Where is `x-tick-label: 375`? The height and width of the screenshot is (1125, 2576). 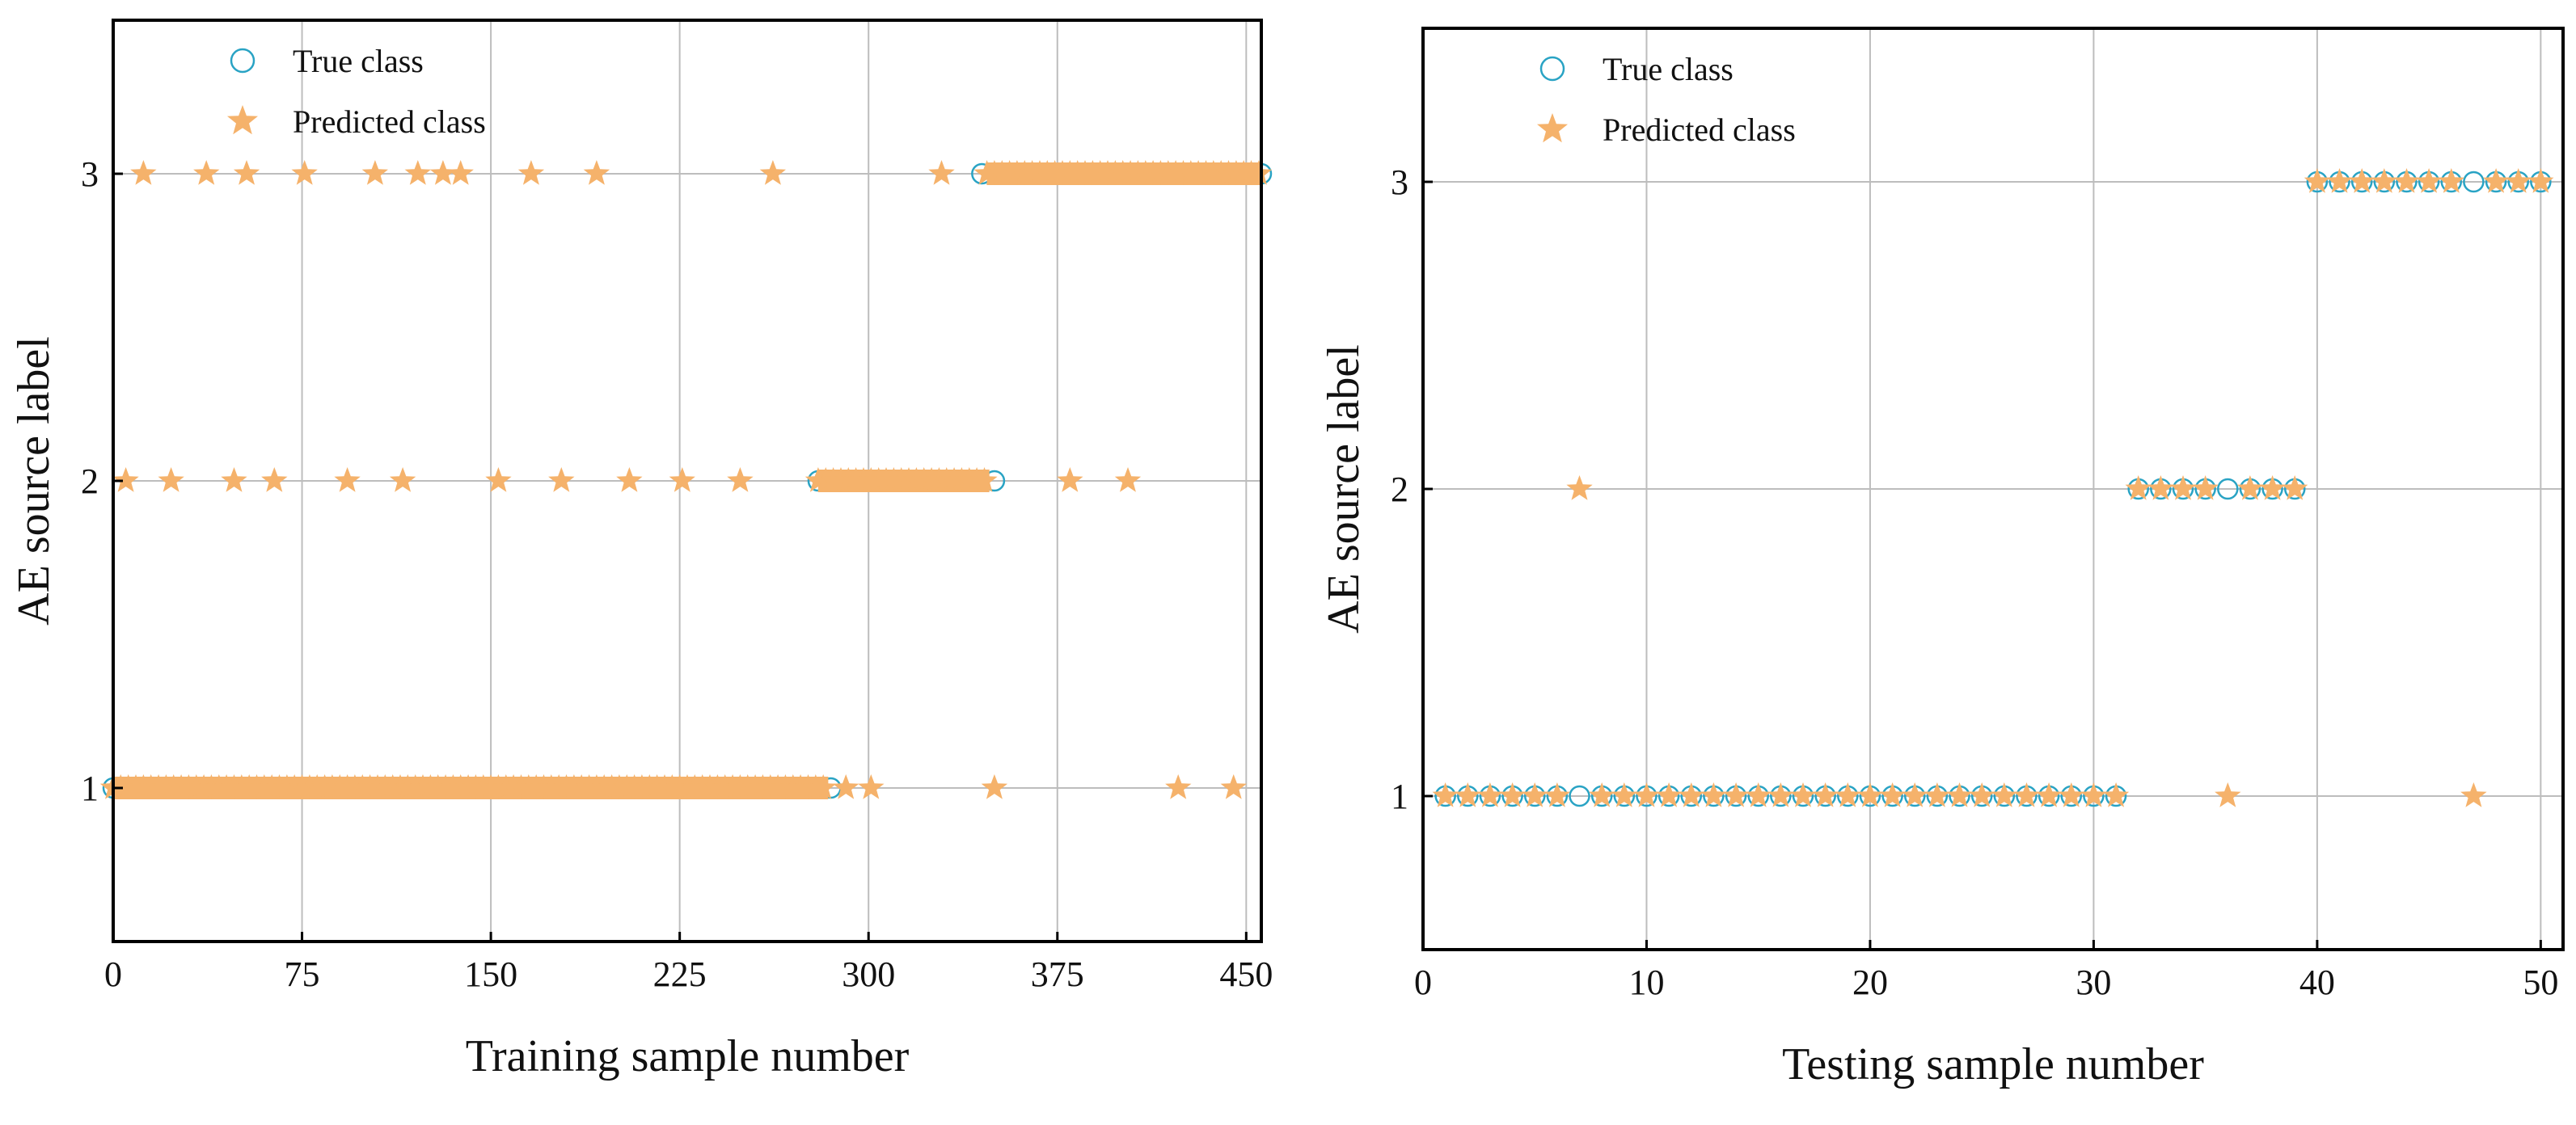 x-tick-label: 375 is located at coordinates (1057, 974).